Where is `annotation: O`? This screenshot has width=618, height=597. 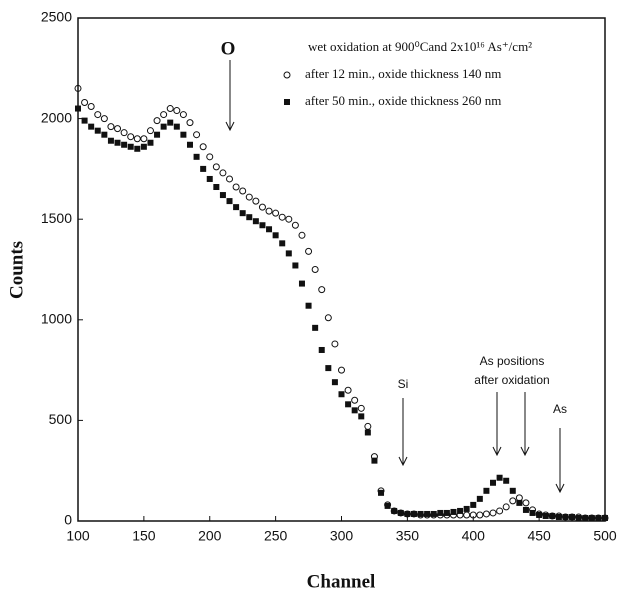
annotation: O is located at coordinates (228, 48).